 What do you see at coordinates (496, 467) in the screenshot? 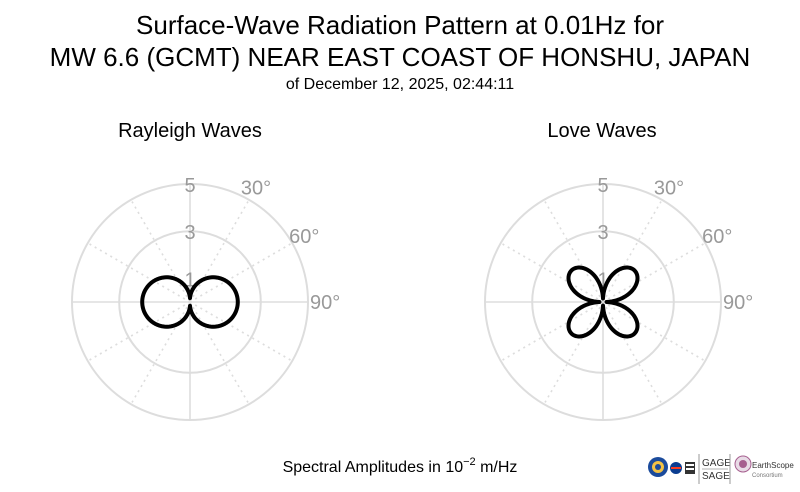
I see `units-suffix: m/Hz` at bounding box center [496, 467].